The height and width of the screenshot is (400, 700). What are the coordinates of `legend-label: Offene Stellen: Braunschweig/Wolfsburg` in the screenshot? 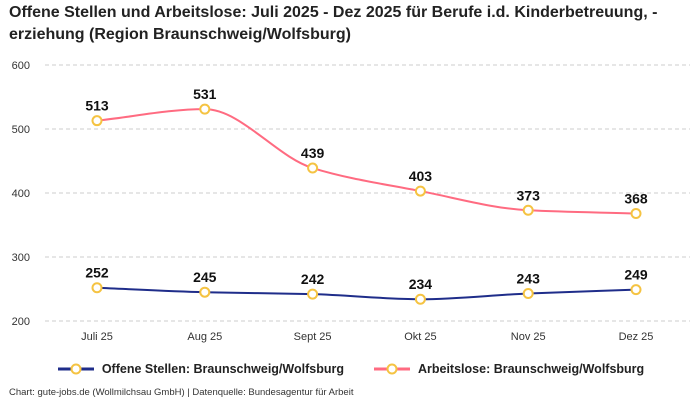 It's located at (222, 369).